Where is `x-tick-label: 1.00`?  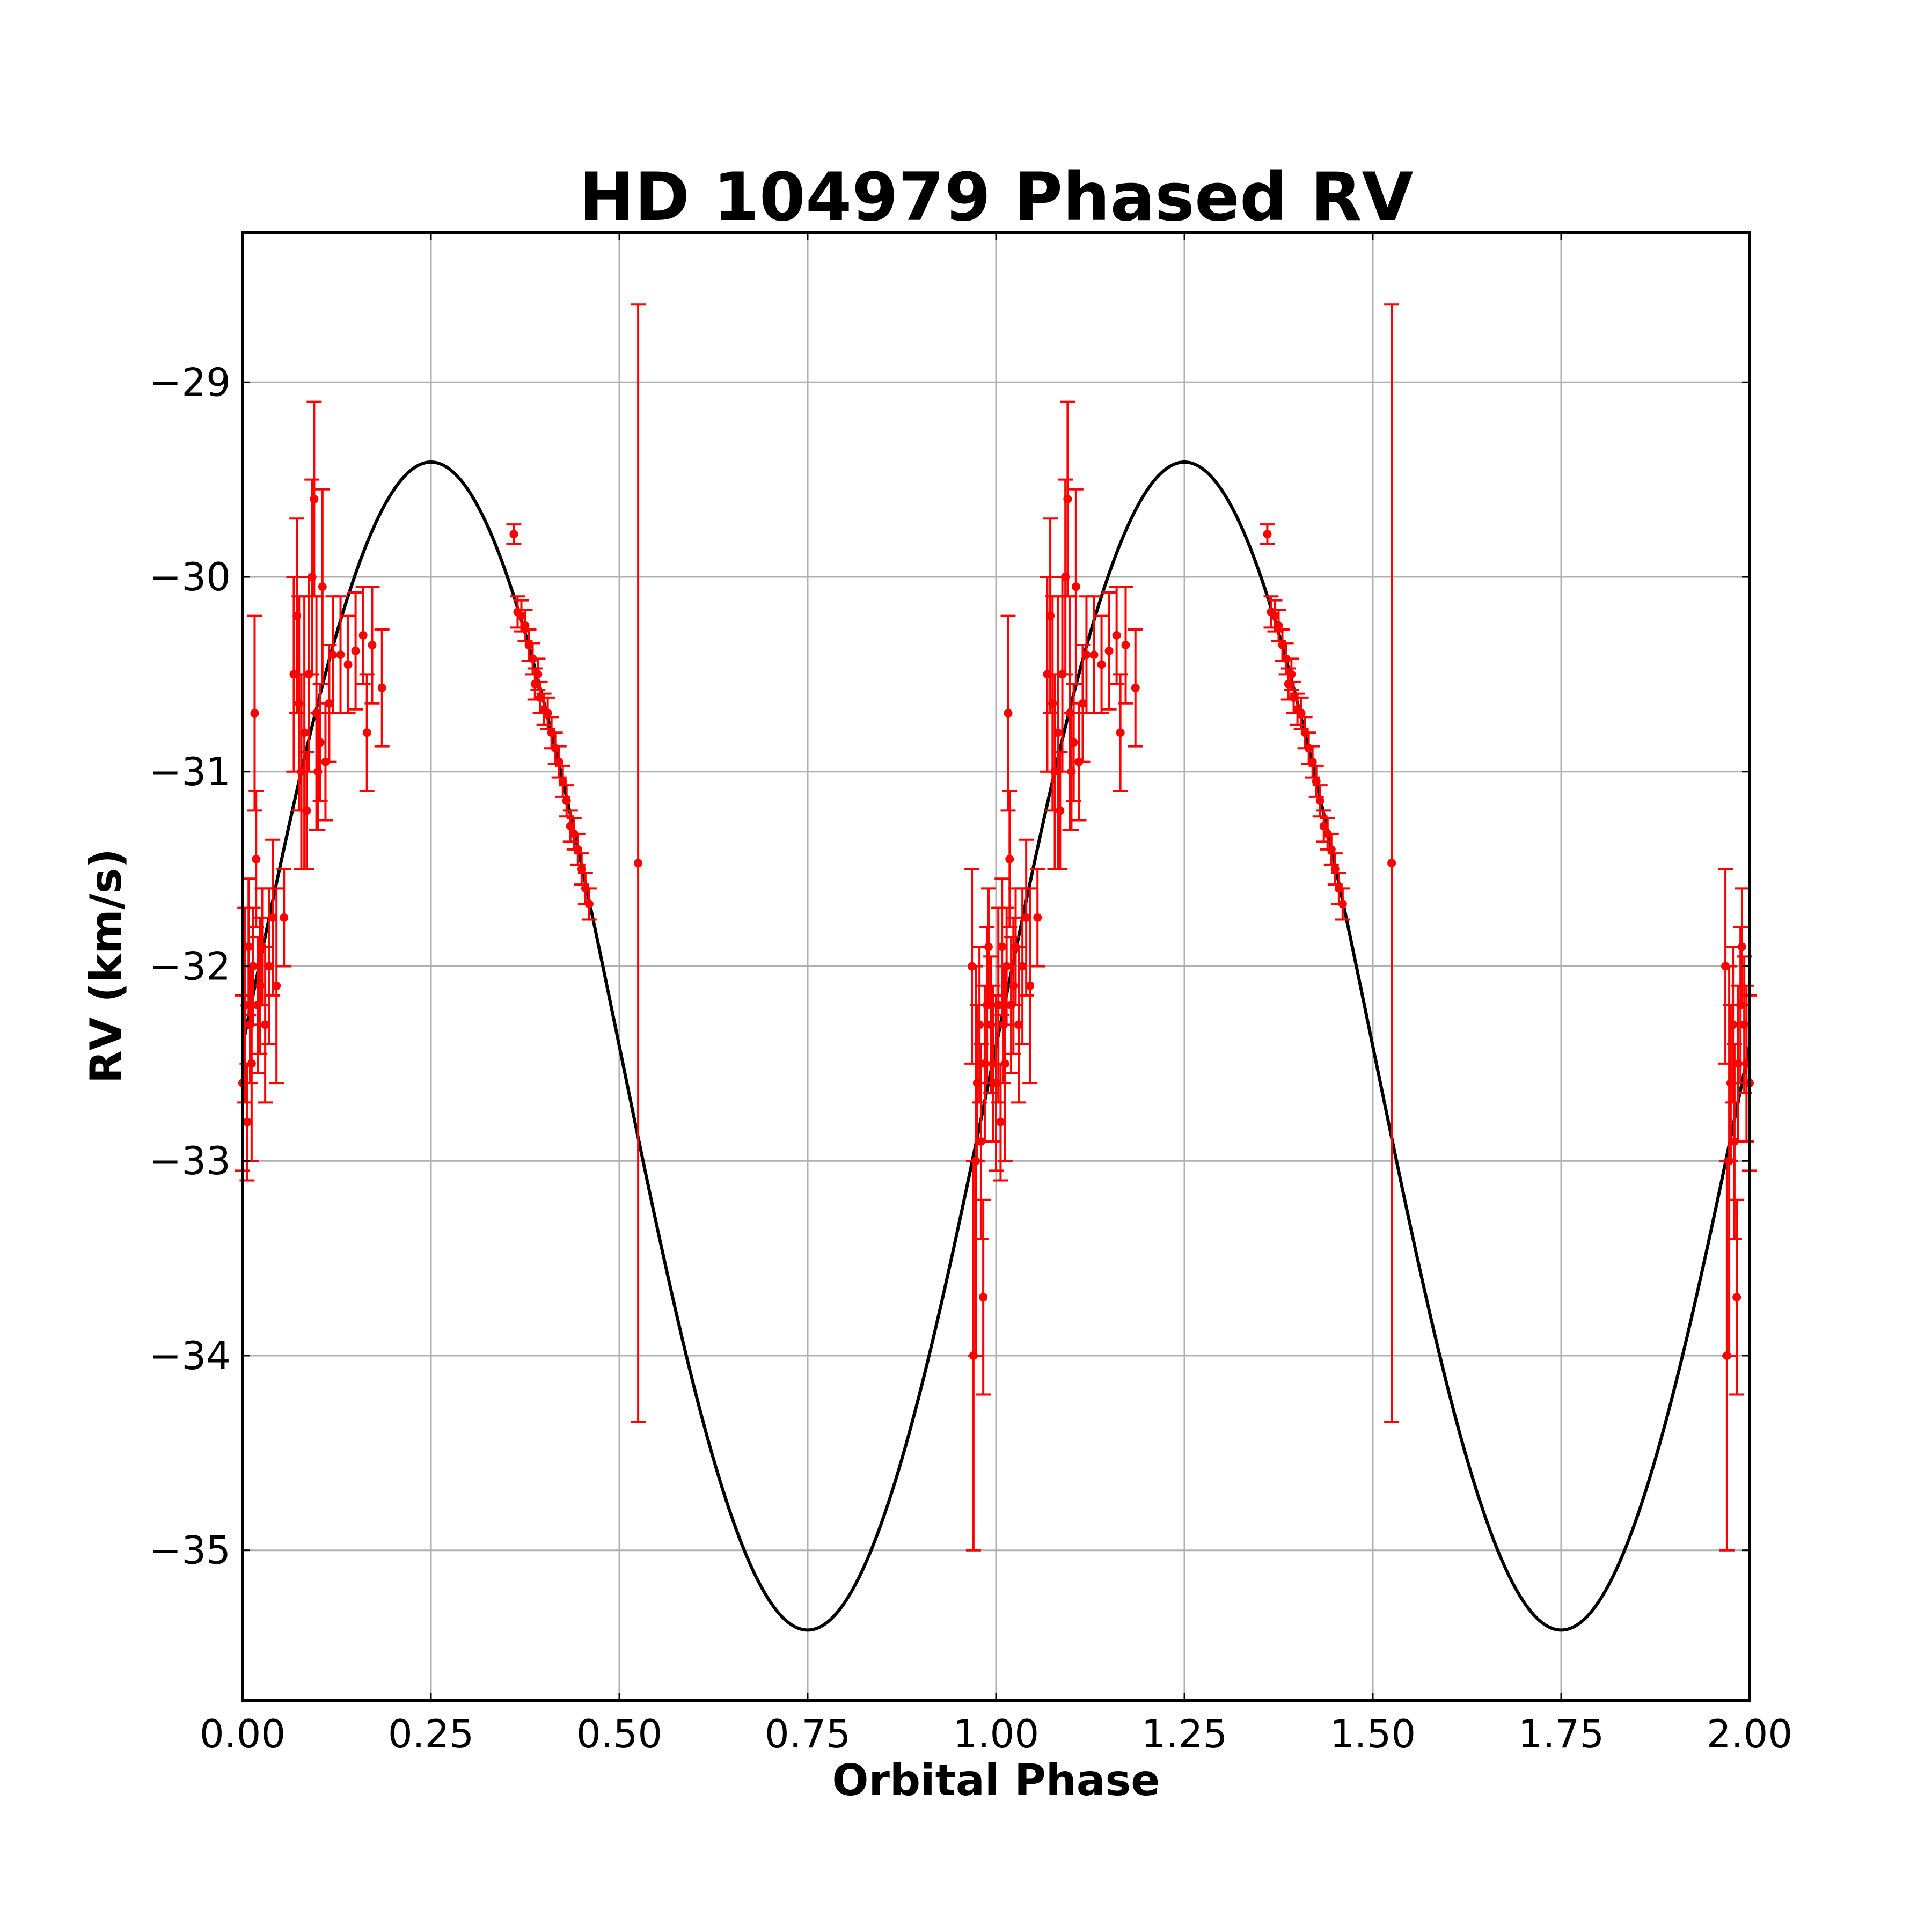 x-tick-label: 1.00 is located at coordinates (996, 1734).